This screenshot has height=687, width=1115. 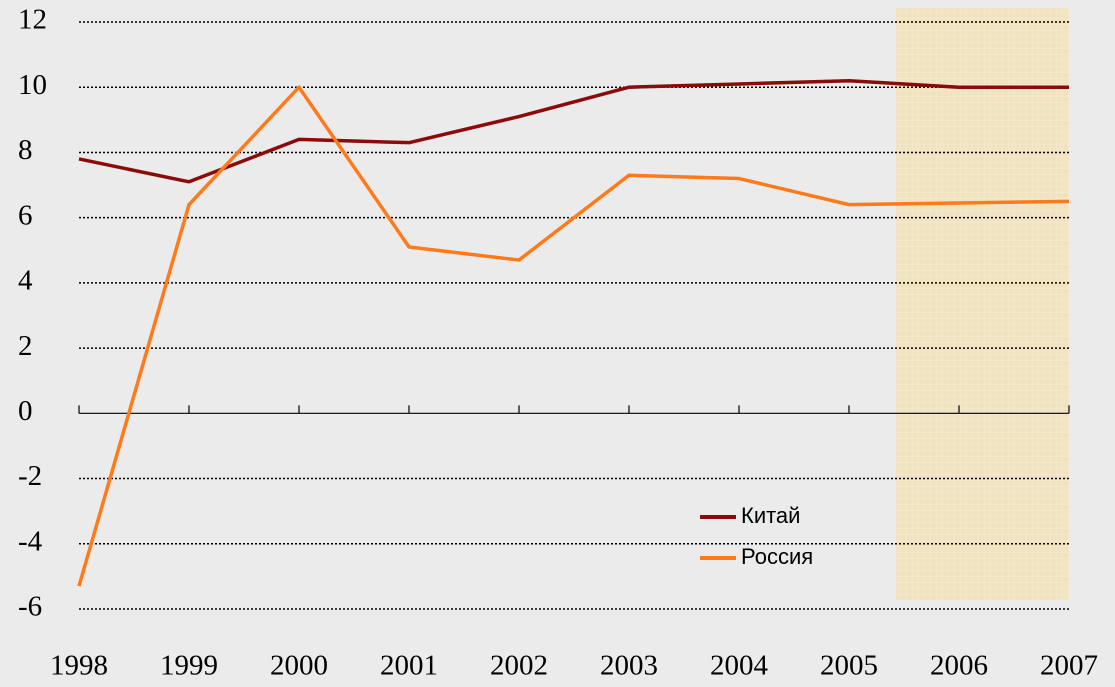 What do you see at coordinates (982, 304) in the screenshot?
I see `forecast-band` at bounding box center [982, 304].